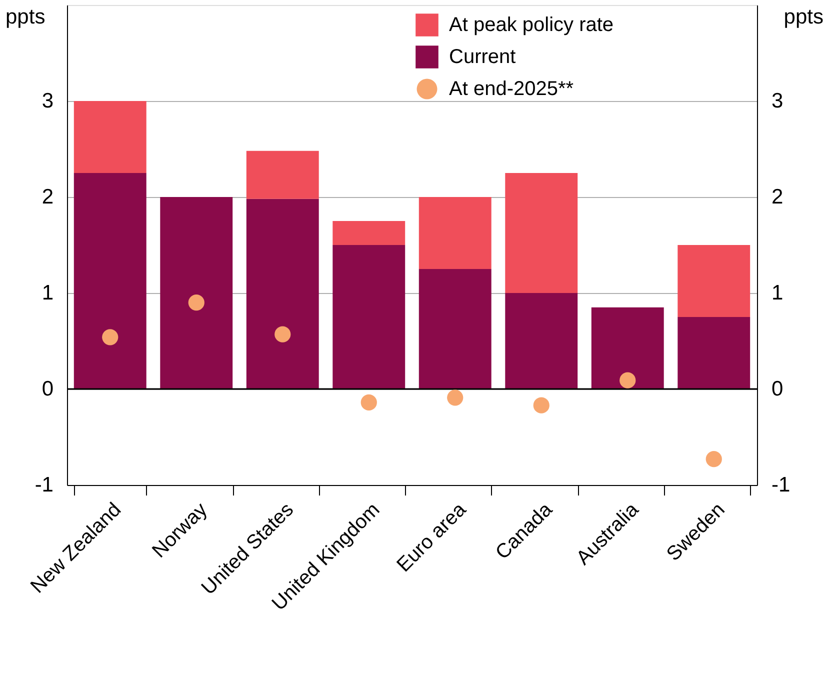 The image size is (839, 675). Describe the element at coordinates (781, 485) in the screenshot. I see `y2-tick-label: -1` at that location.